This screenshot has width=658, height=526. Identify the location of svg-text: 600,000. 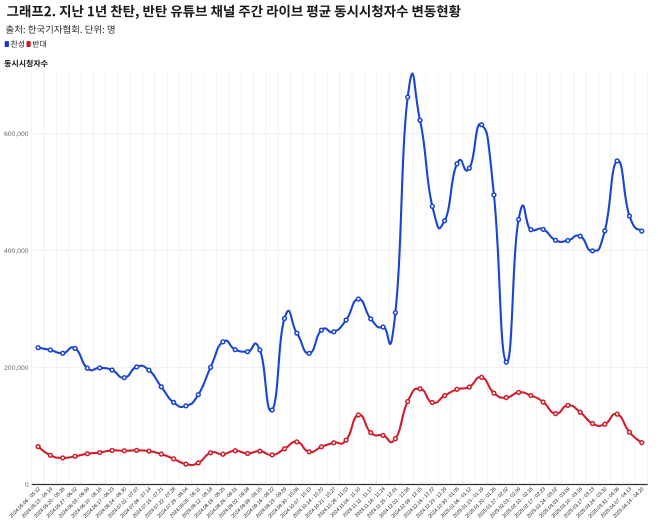
(16, 134).